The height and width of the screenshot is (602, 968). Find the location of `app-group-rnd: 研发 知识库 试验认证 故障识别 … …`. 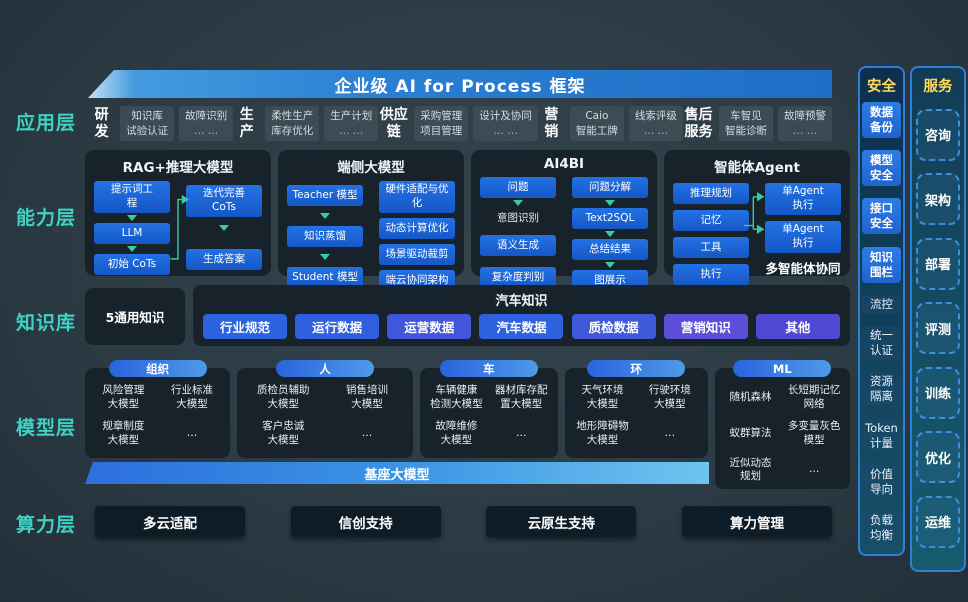

app-group-rnd: 研发 知识库 试验认证 故障识别 … … is located at coordinates (161, 123).